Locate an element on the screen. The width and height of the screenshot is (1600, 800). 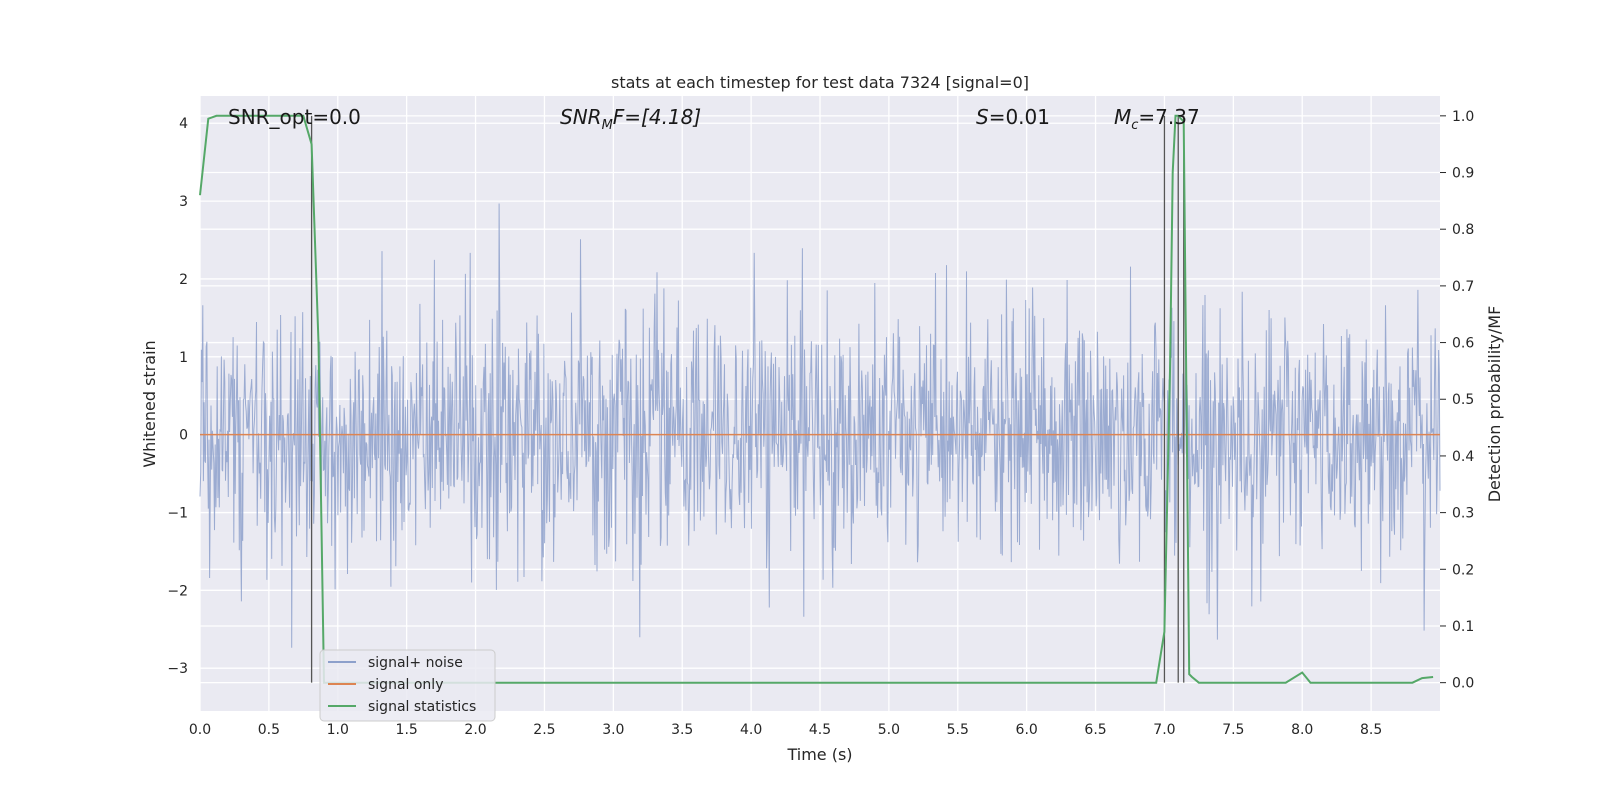
right-y-axis-ticks: 0.0 0.1 0.2 0.3 0.4 0.5 0.6 0.7 0.8 0.9 1.0 is located at coordinates (1457, 400).